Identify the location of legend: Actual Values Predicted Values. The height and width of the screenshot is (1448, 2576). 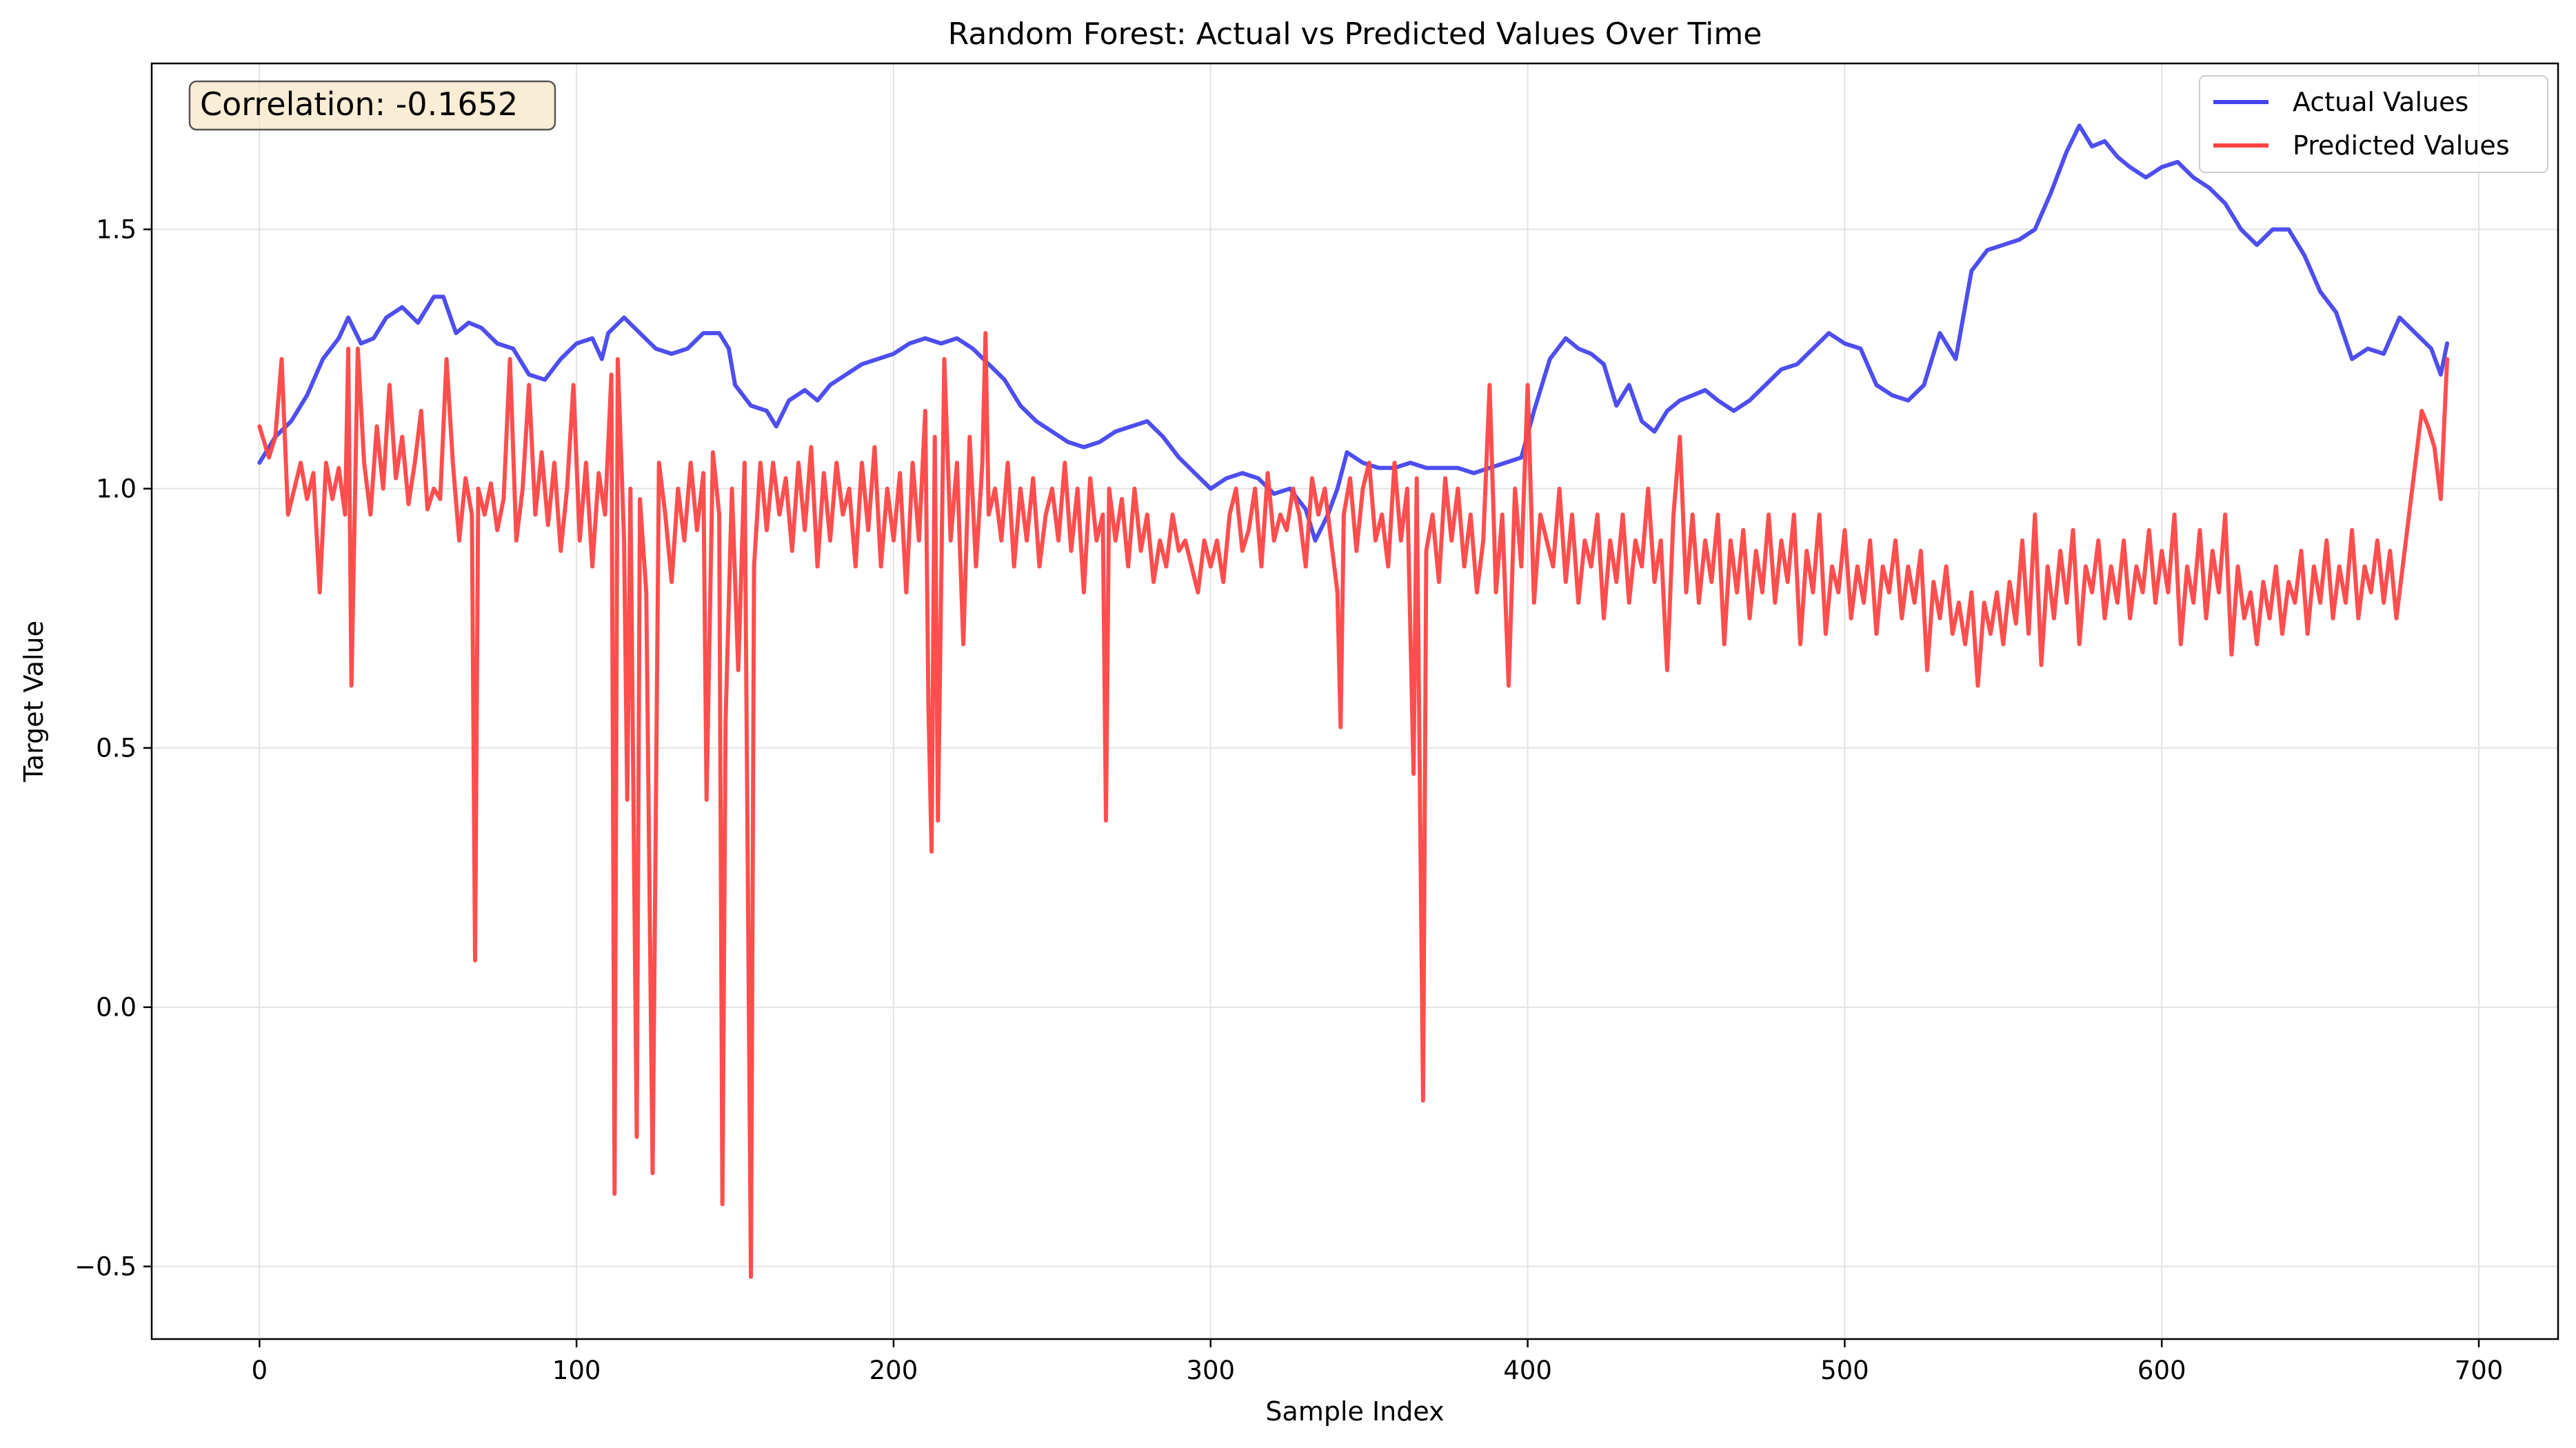
(2373, 124).